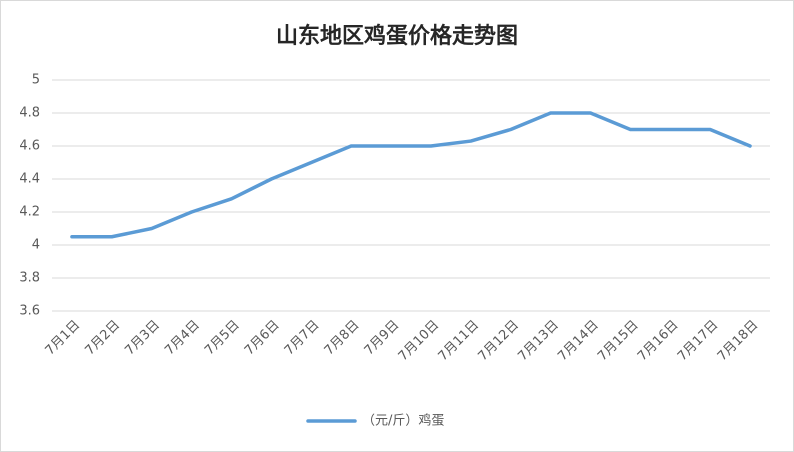 The width and height of the screenshot is (794, 452). What do you see at coordinates (29, 179) in the screenshot?
I see `y-tick-label: 4.4` at bounding box center [29, 179].